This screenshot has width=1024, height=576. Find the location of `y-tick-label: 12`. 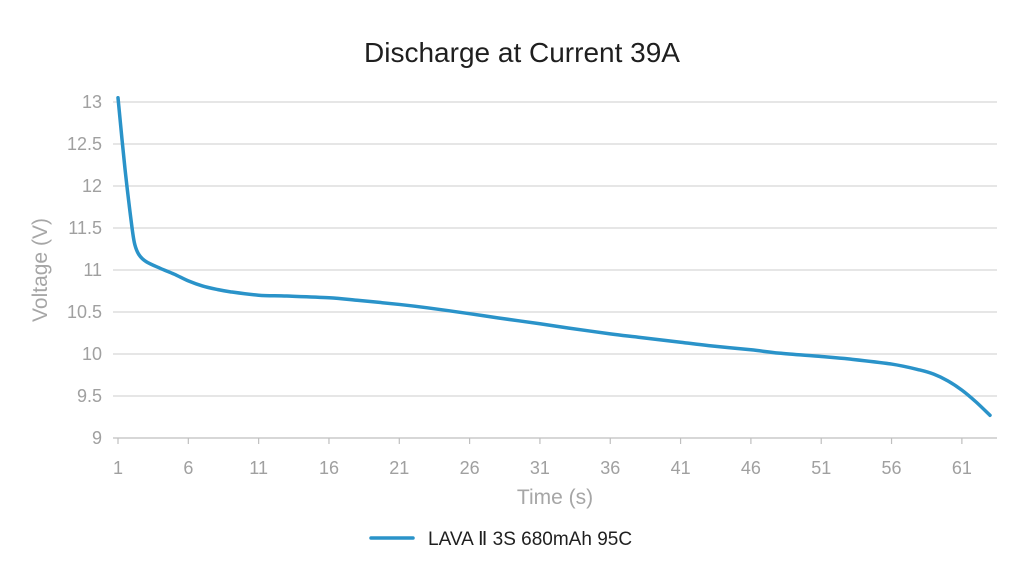

y-tick-label: 12 is located at coordinates (92, 186).